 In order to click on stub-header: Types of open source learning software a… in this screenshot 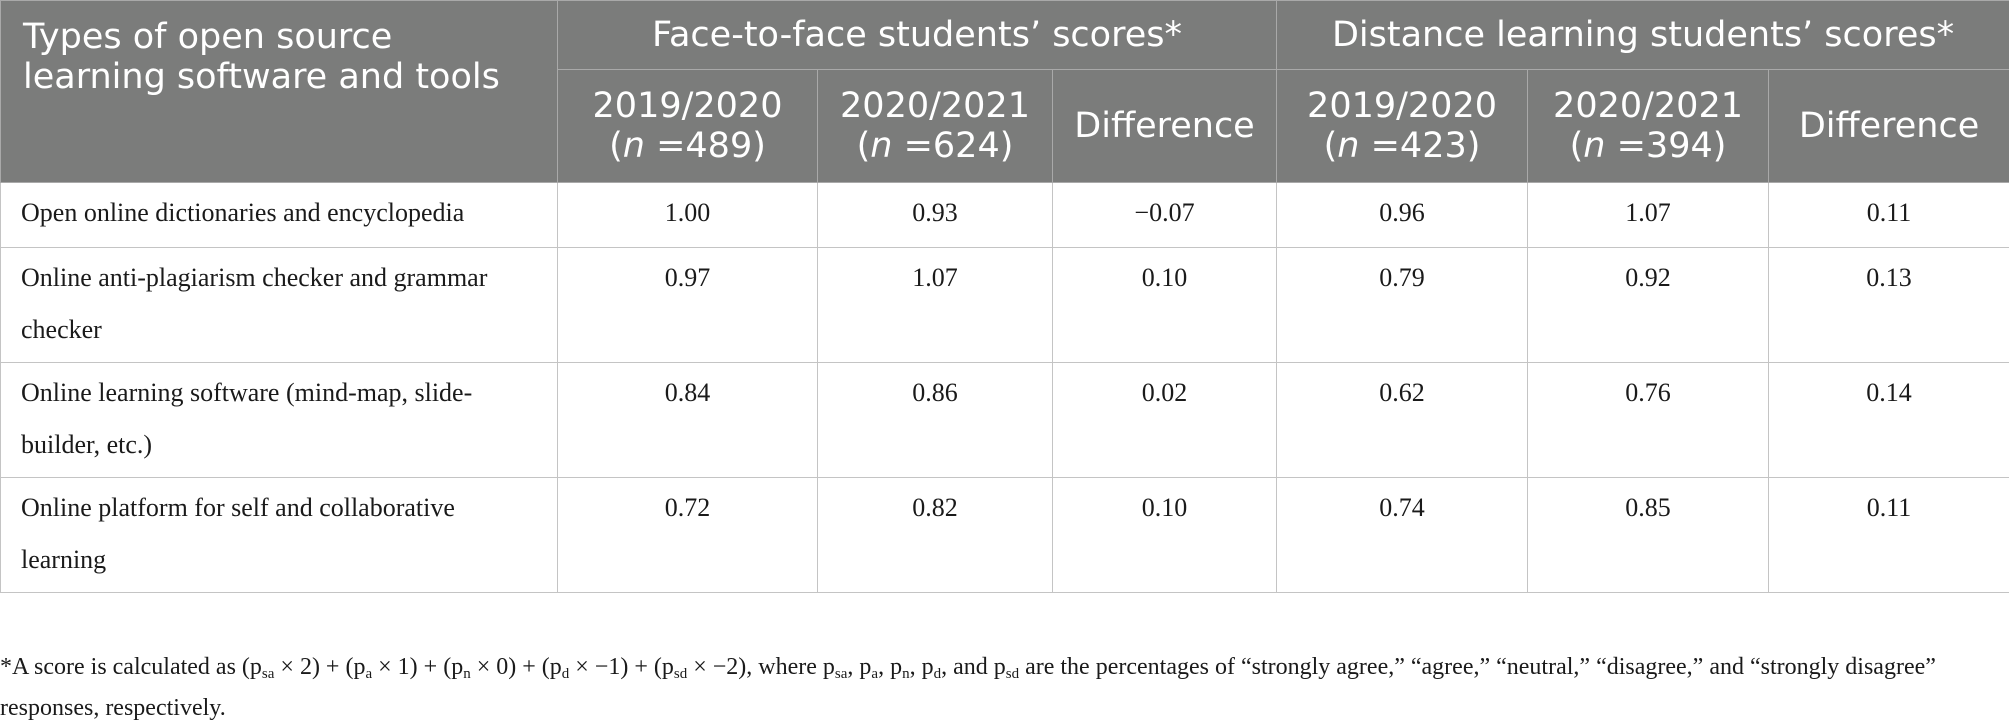, I will do `click(279, 91)`.